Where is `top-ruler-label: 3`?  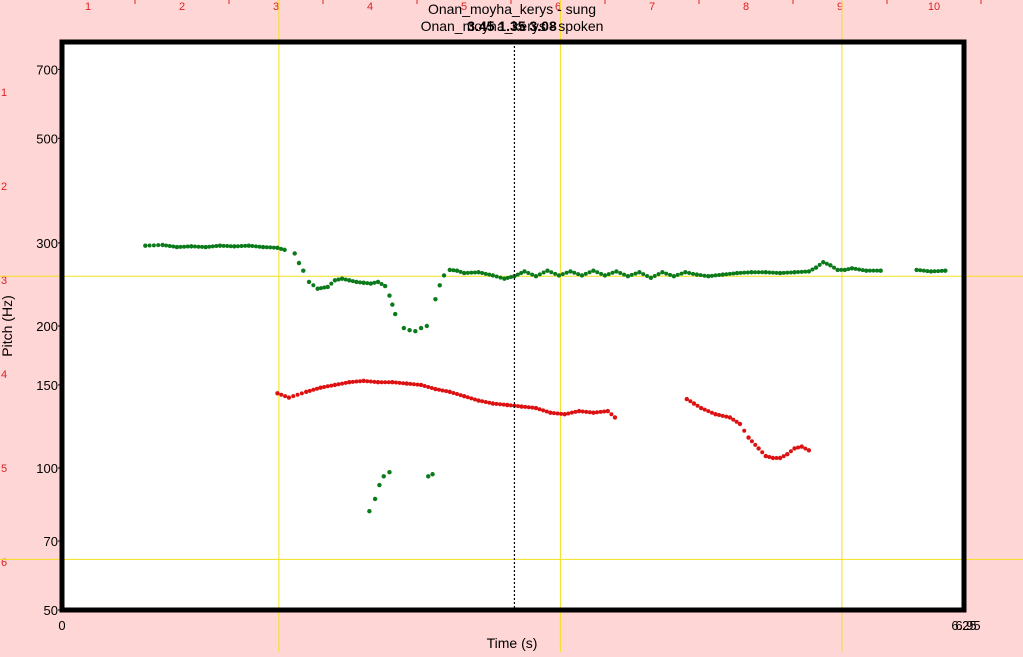 top-ruler-label: 3 is located at coordinates (276, 7).